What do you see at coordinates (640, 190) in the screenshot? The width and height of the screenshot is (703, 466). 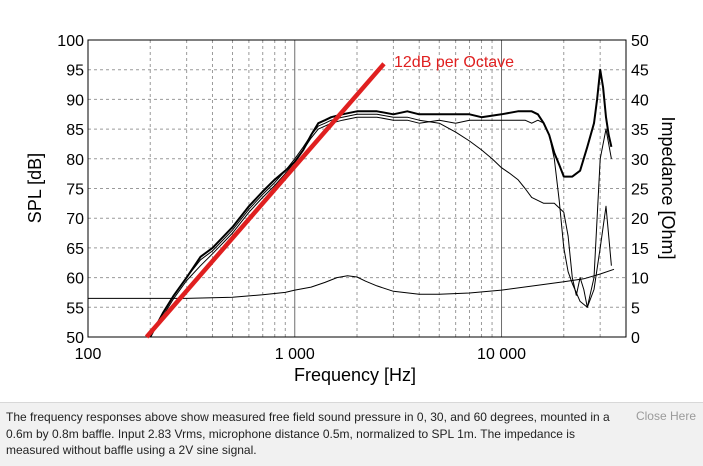 I see `y2-tick-label: 25` at bounding box center [640, 190].